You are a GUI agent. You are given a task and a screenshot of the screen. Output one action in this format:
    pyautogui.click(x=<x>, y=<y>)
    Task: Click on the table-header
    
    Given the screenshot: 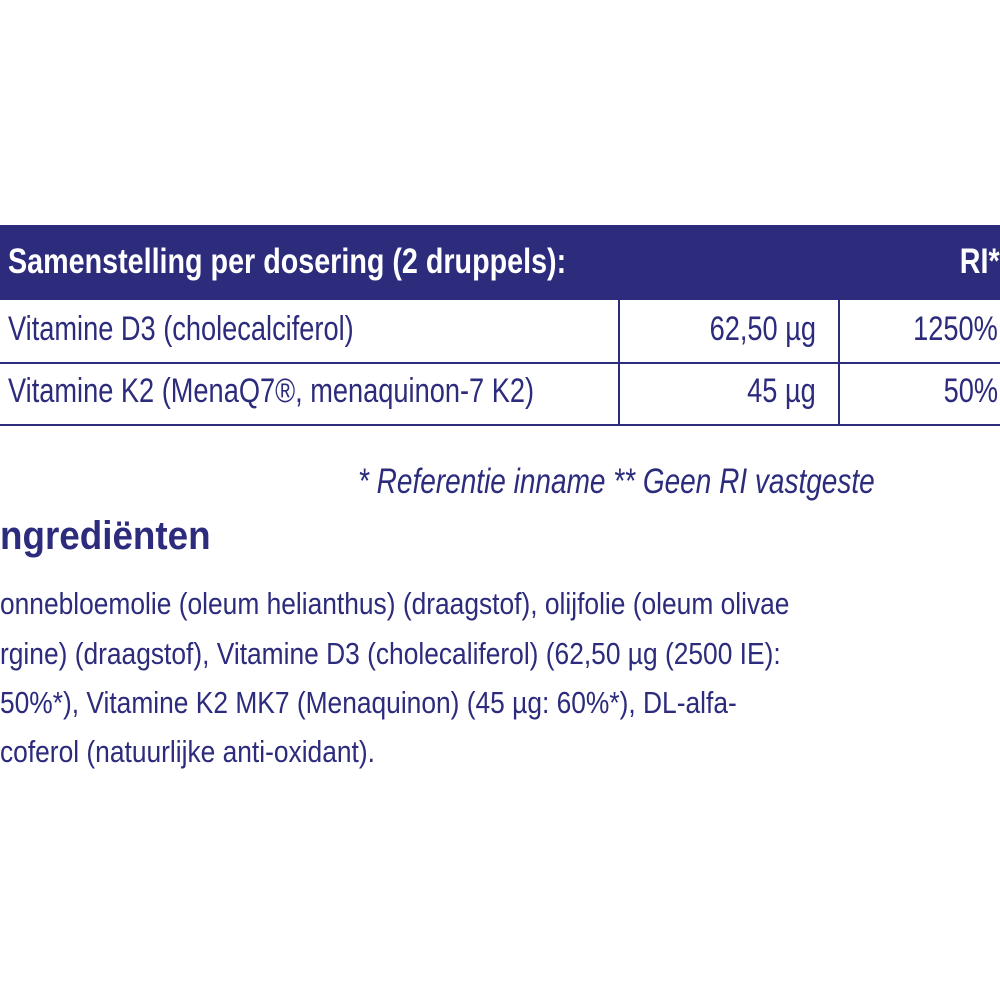 What is the action you would take?
    pyautogui.click(x=500, y=262)
    